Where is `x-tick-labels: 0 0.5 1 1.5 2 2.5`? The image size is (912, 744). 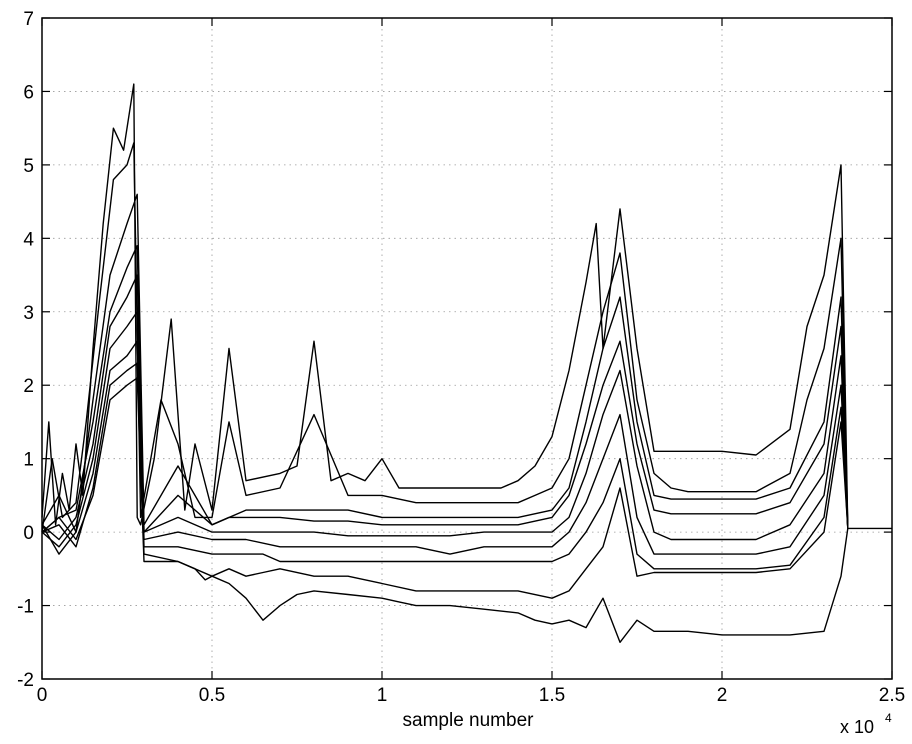 x-tick-labels: 0 0.5 1 1.5 2 2.5 is located at coordinates (471, 695).